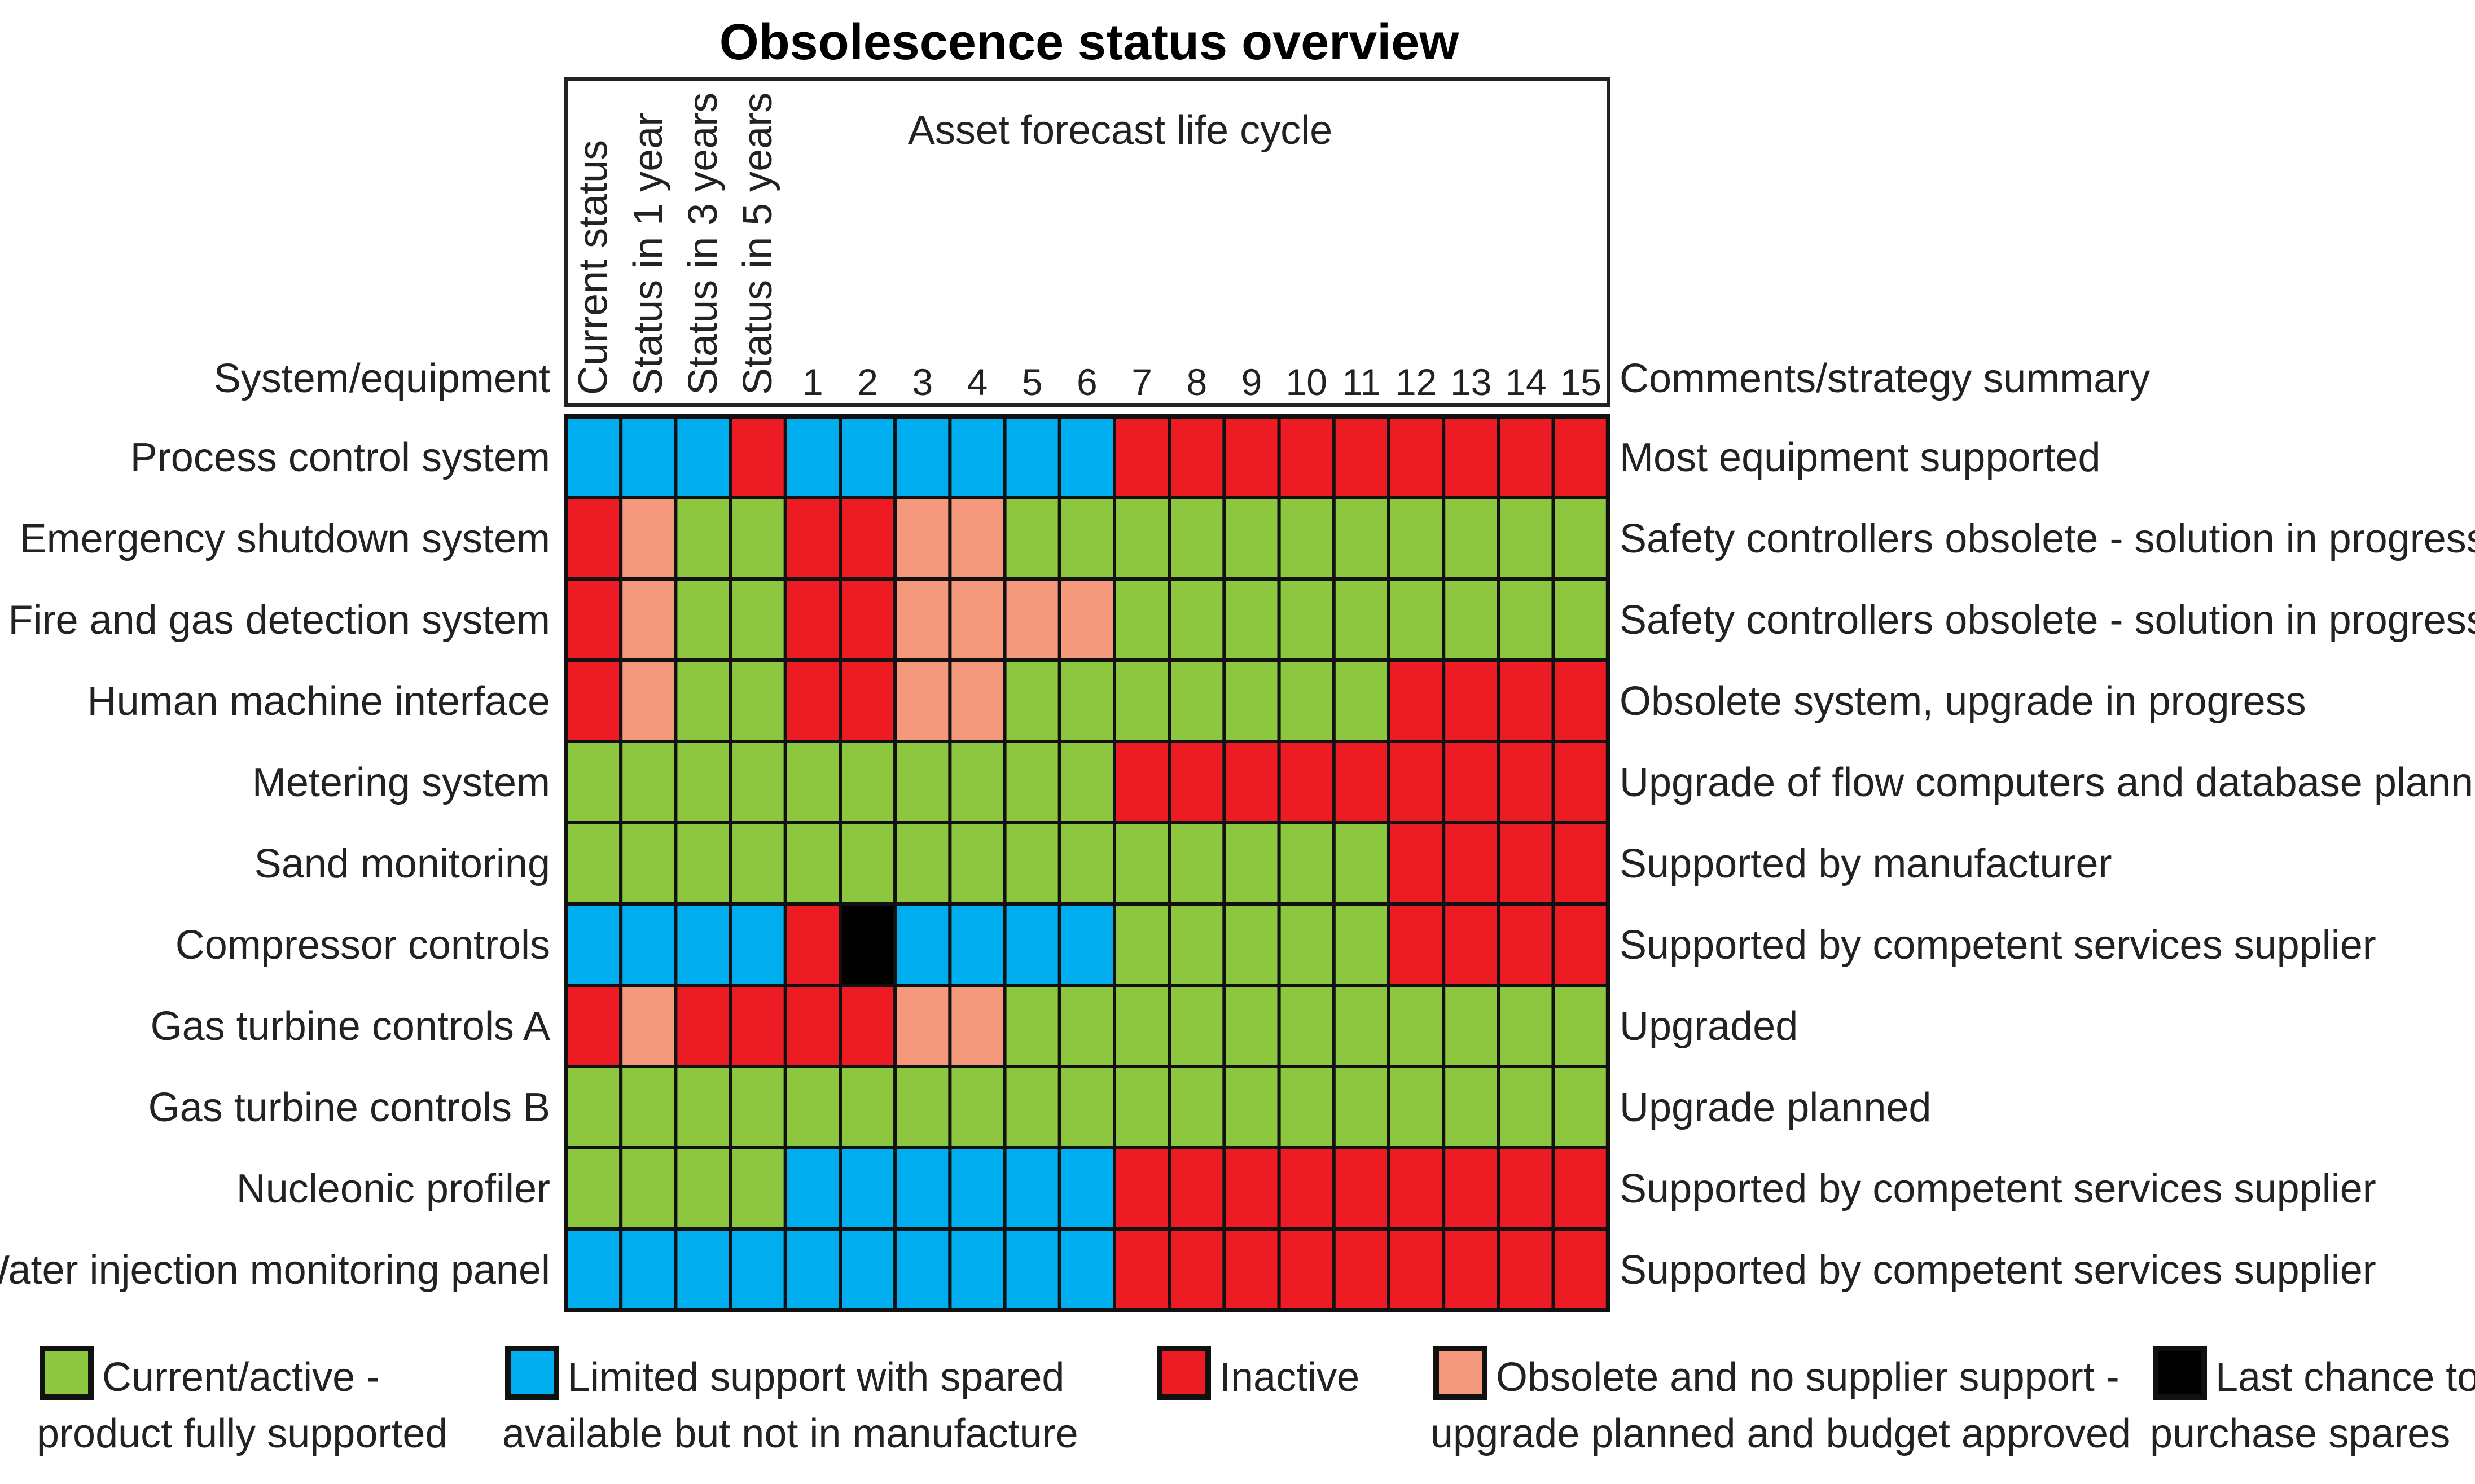 The width and height of the screenshot is (2475, 1484). What do you see at coordinates (2345, 1378) in the screenshot?
I see `legend-label: Last chance to` at bounding box center [2345, 1378].